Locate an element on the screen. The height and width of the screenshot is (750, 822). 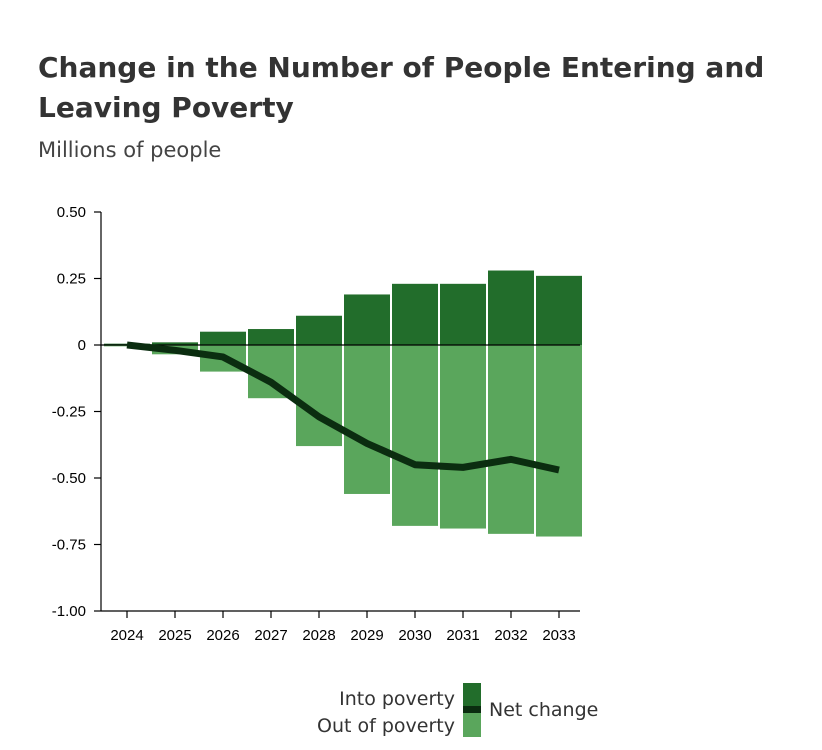
bar-into-poverty-2027 is located at coordinates (271, 337).